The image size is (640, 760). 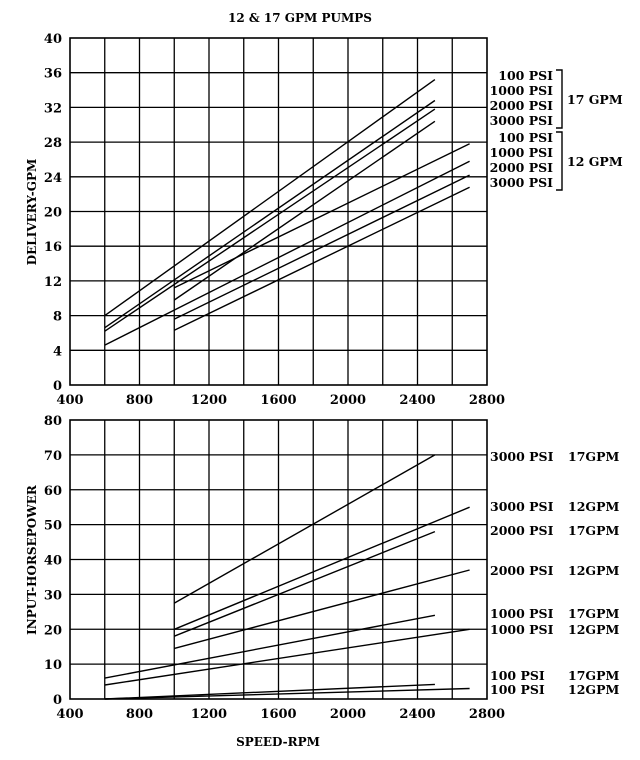 What do you see at coordinates (53, 213) in the screenshot?
I see `delivery-y-tick-label: 20` at bounding box center [53, 213].